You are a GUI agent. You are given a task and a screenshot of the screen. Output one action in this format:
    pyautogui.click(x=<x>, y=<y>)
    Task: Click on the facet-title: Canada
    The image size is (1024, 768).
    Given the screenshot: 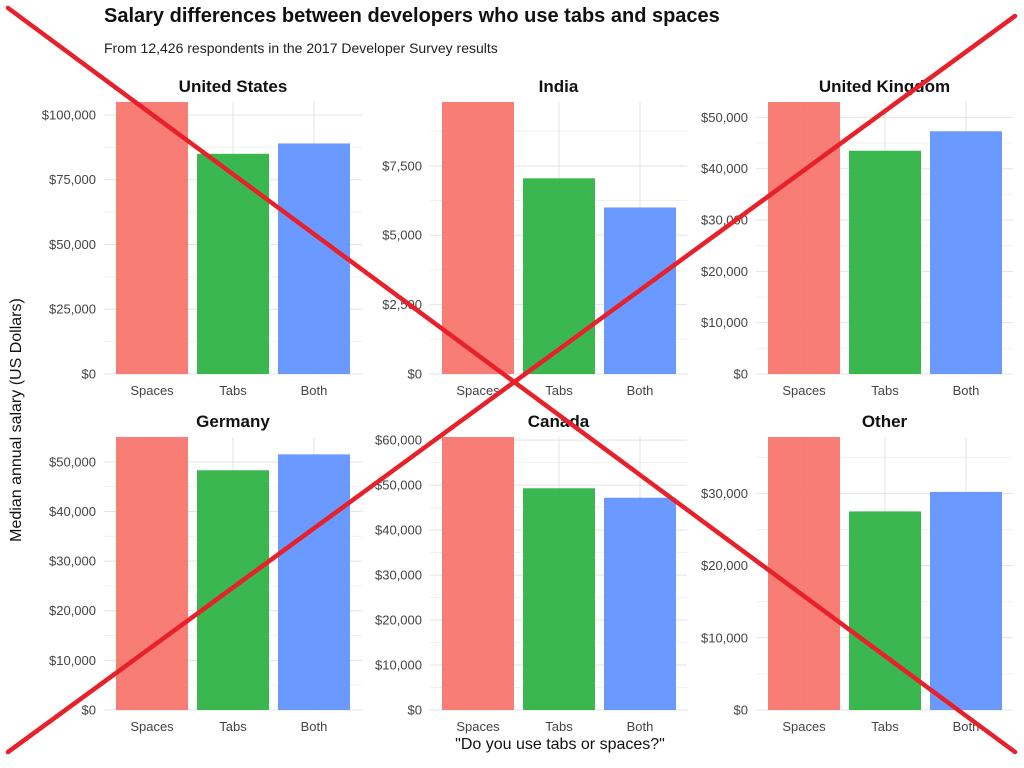 What is the action you would take?
    pyautogui.click(x=559, y=421)
    